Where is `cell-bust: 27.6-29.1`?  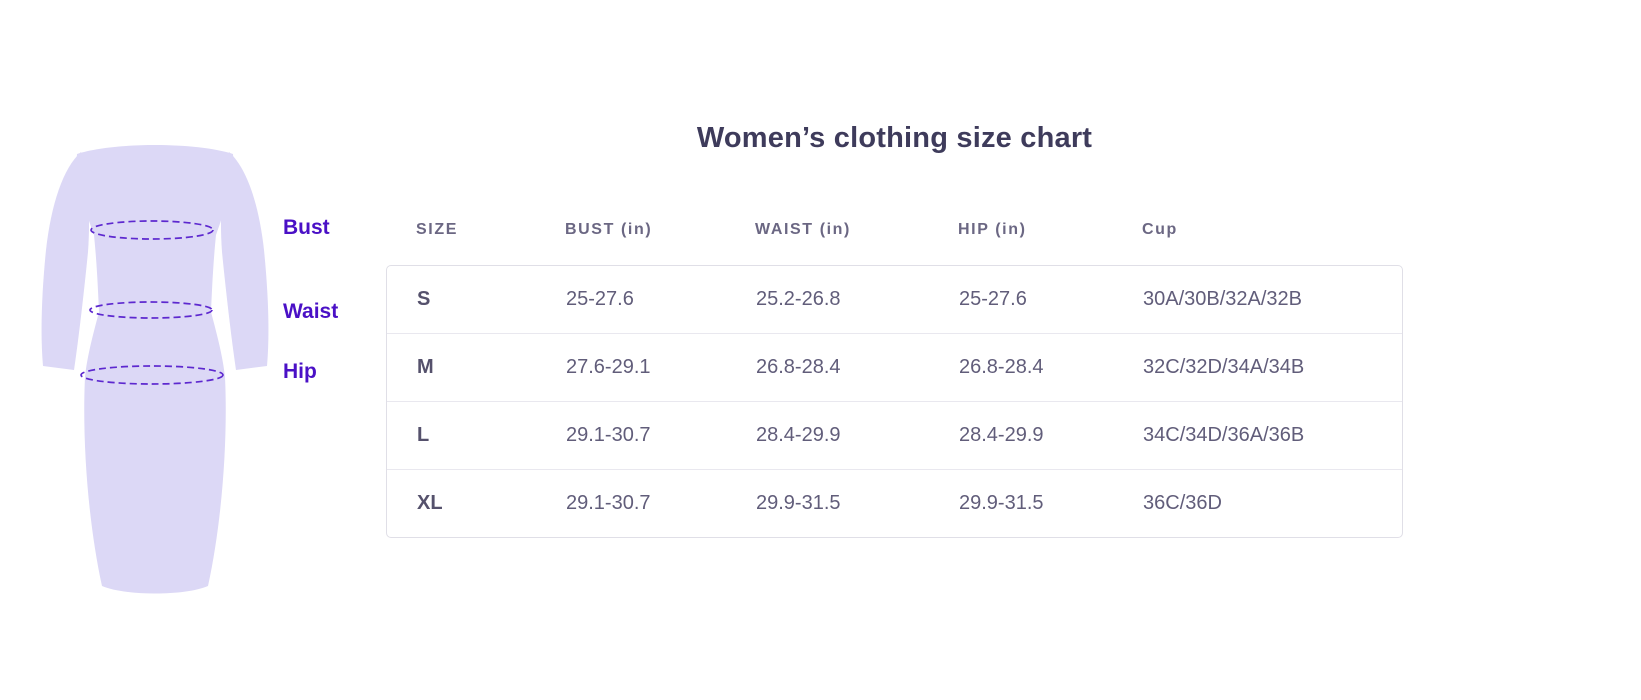 cell-bust: 27.6-29.1 is located at coordinates (608, 367).